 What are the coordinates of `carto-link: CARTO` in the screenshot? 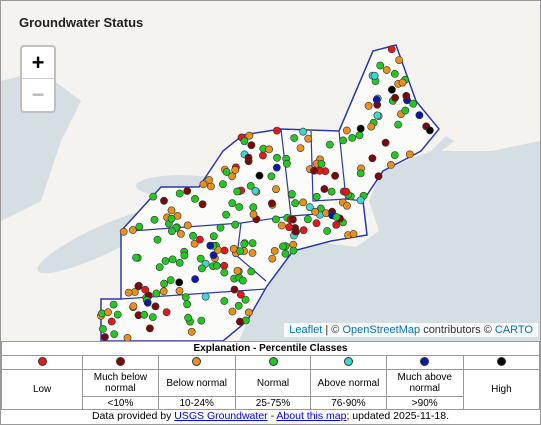 It's located at (513, 330).